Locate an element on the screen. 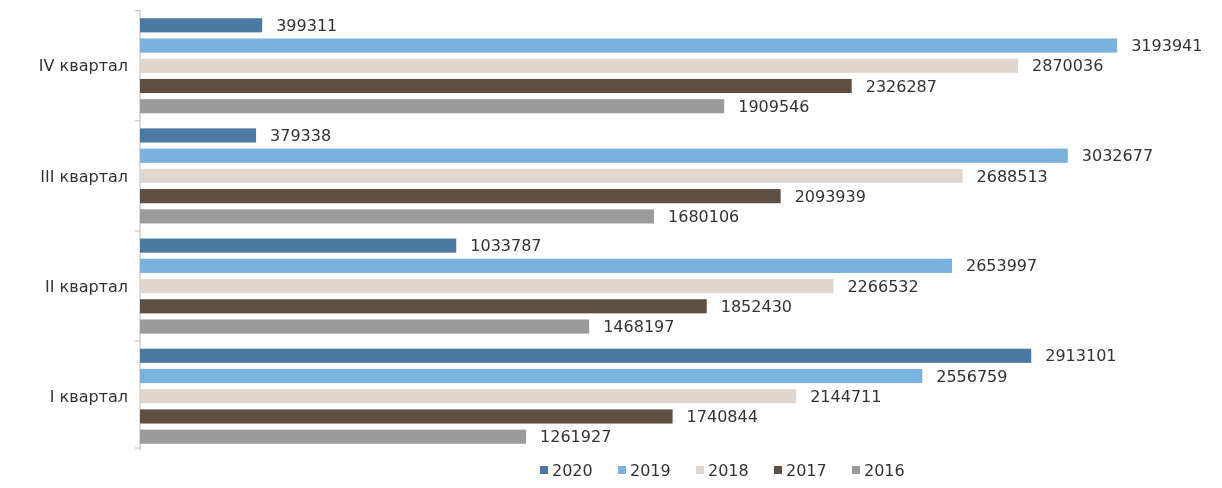  legend-label: 2018 is located at coordinates (728, 470).